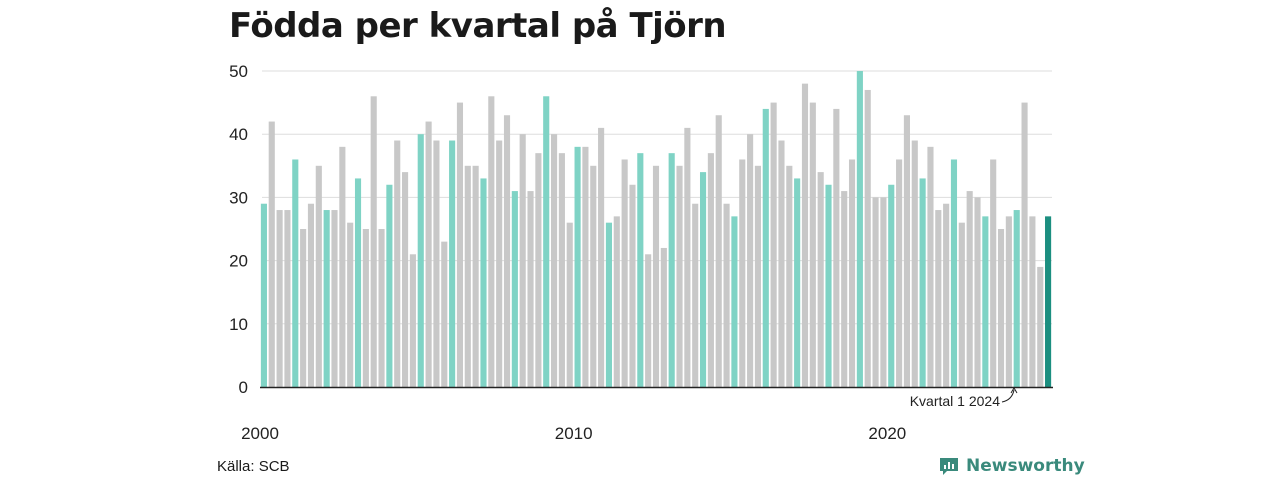 Image resolution: width=1280 pixels, height=480 pixels. I want to click on annotation-arrowhead, so click(1014, 390).